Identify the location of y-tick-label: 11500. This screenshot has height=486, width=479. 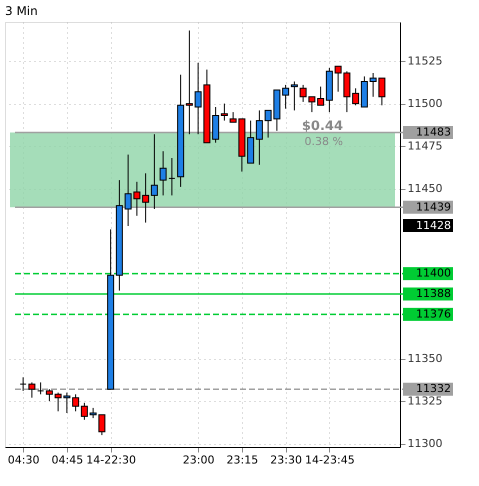
(425, 103).